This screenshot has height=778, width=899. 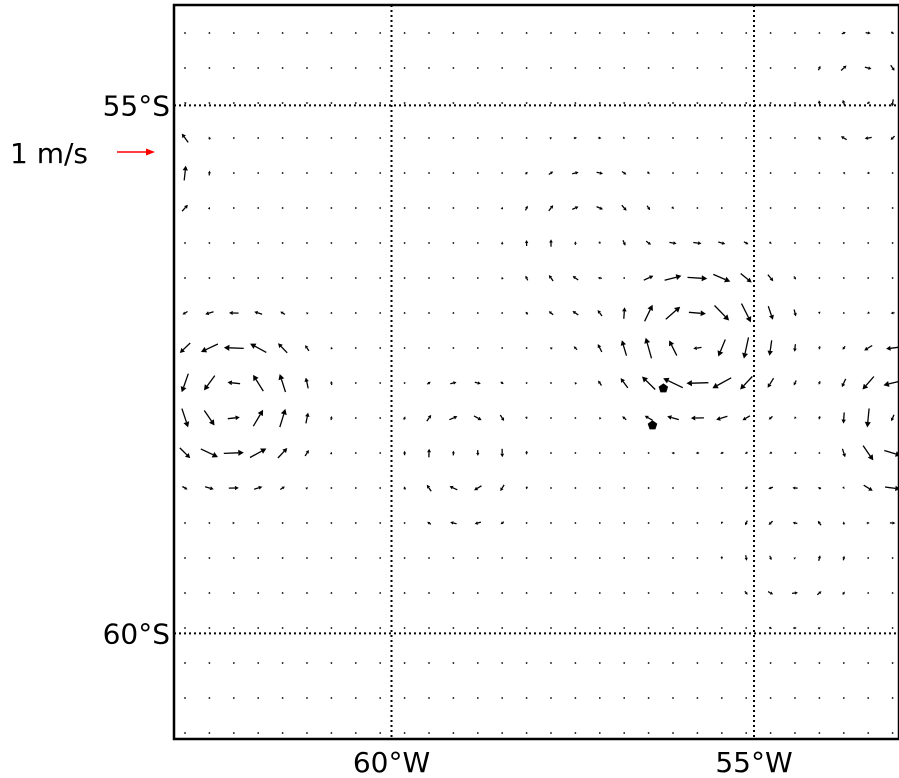 What do you see at coordinates (658, 406) in the screenshot?
I see `station-markers` at bounding box center [658, 406].